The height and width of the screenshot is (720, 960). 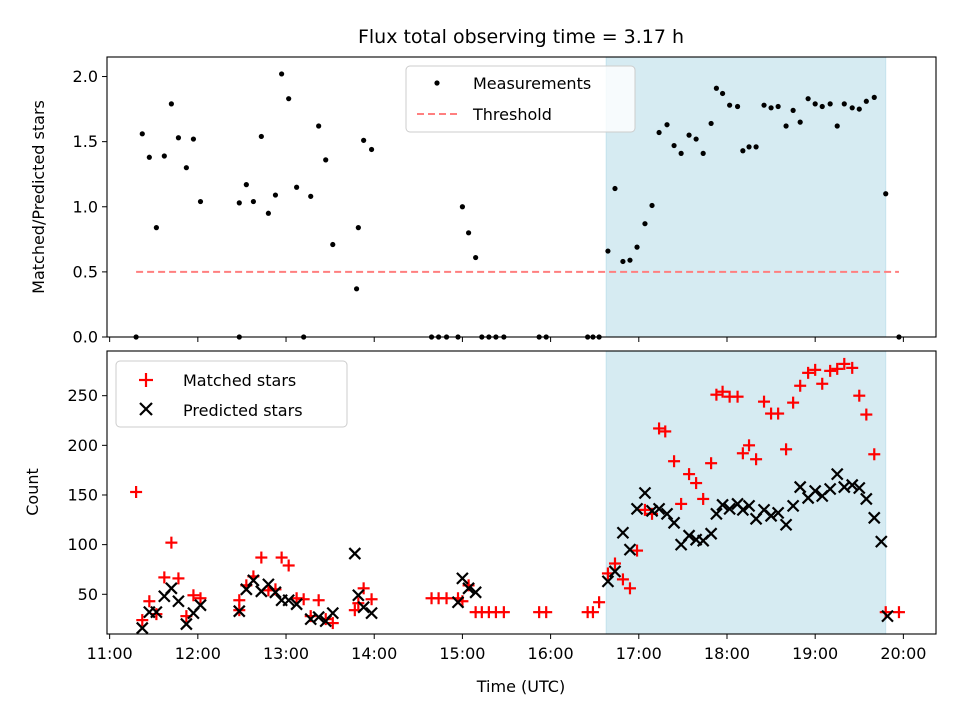 What do you see at coordinates (82, 445) in the screenshot?
I see `bottom-y-tick-label: 200` at bounding box center [82, 445].